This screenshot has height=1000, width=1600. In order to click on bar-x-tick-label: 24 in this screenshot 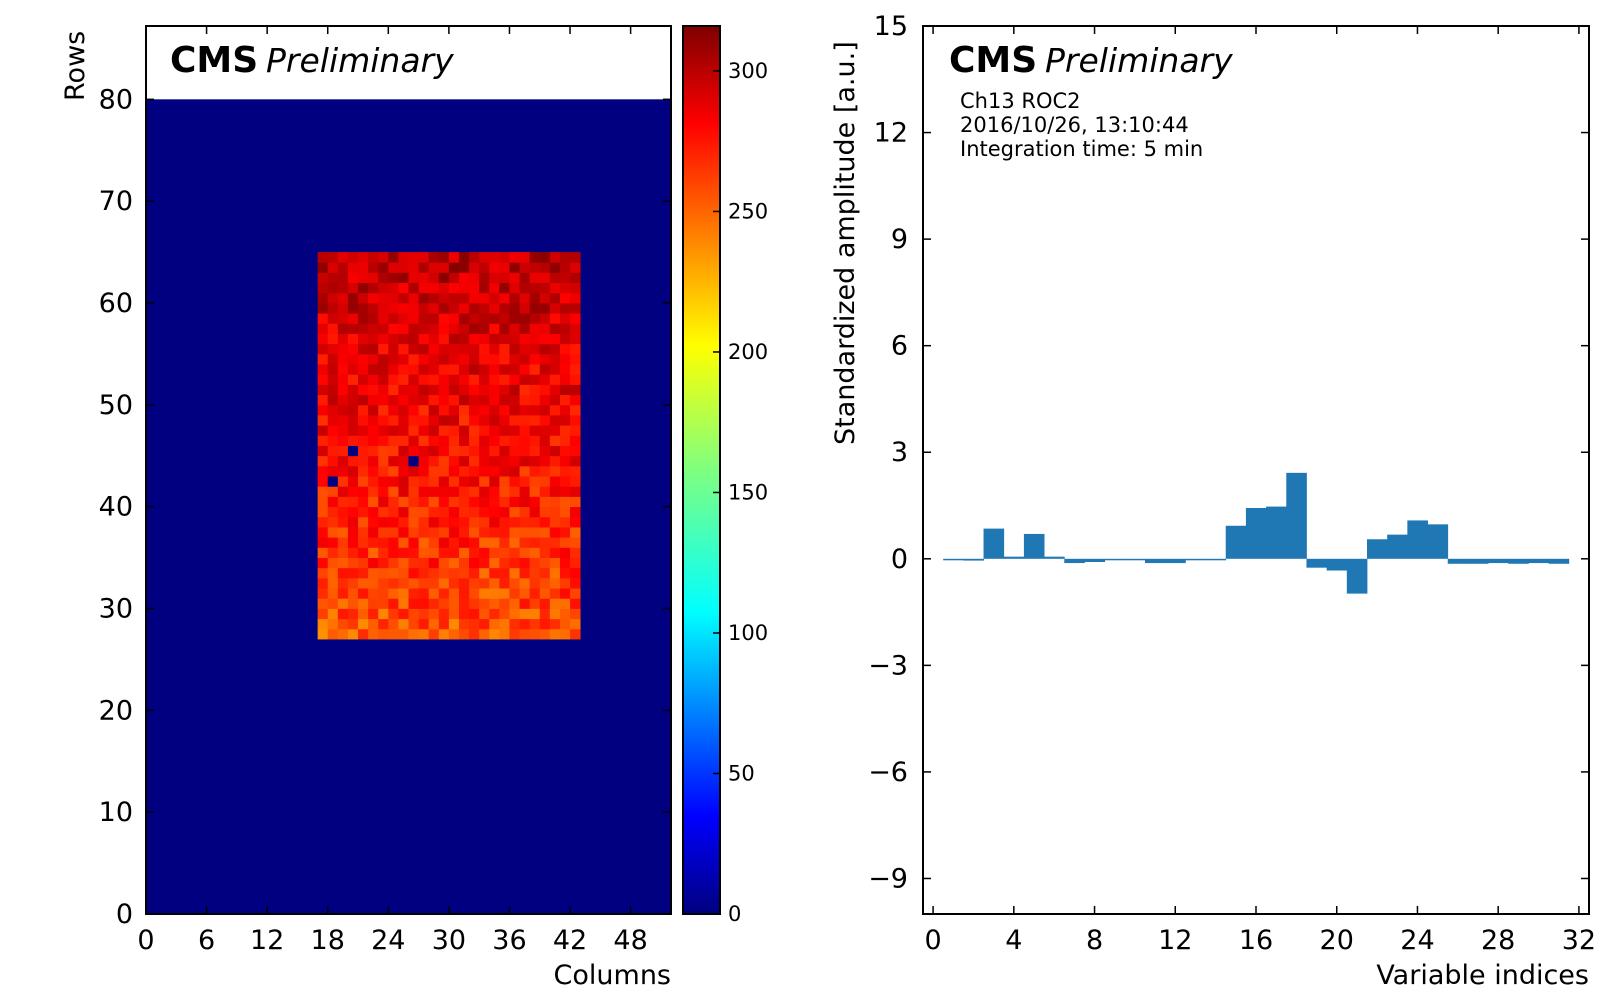, I will do `click(1417, 940)`.